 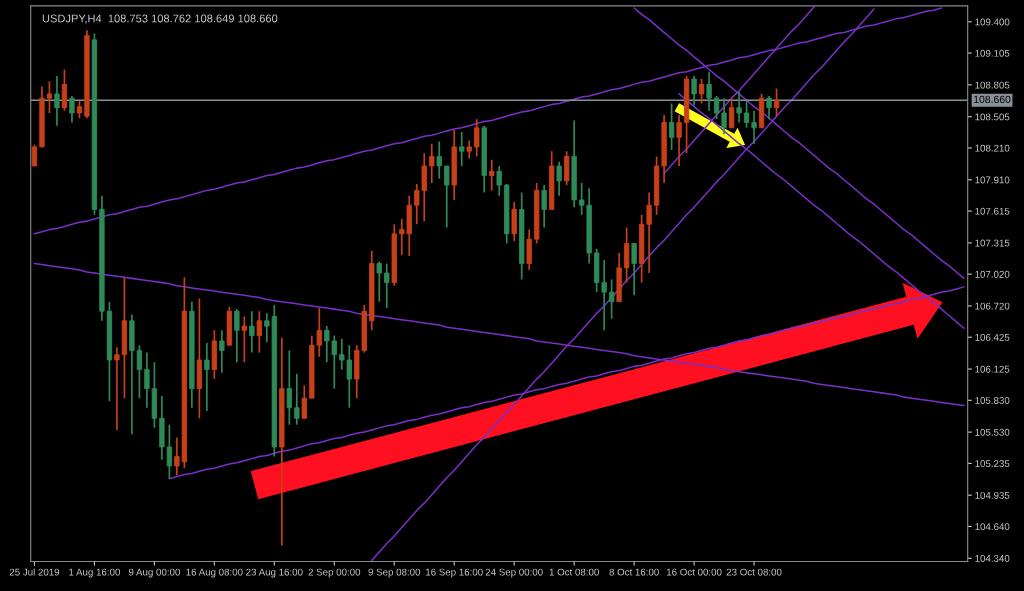 I want to click on y-tick-label: 108.505, so click(x=992, y=117).